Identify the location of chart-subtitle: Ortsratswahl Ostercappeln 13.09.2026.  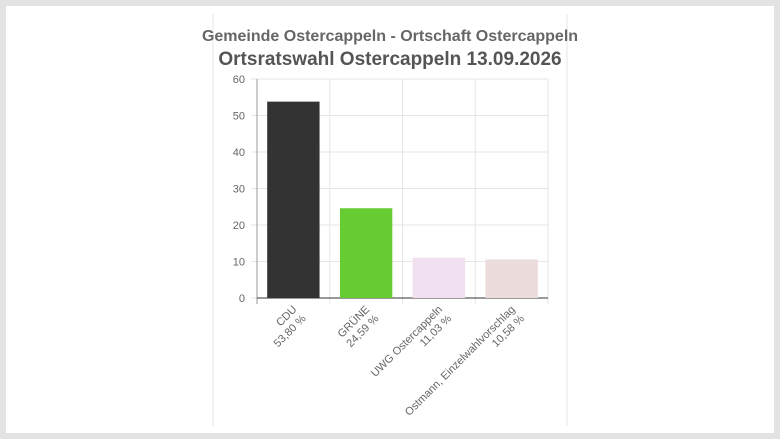
(389, 59).